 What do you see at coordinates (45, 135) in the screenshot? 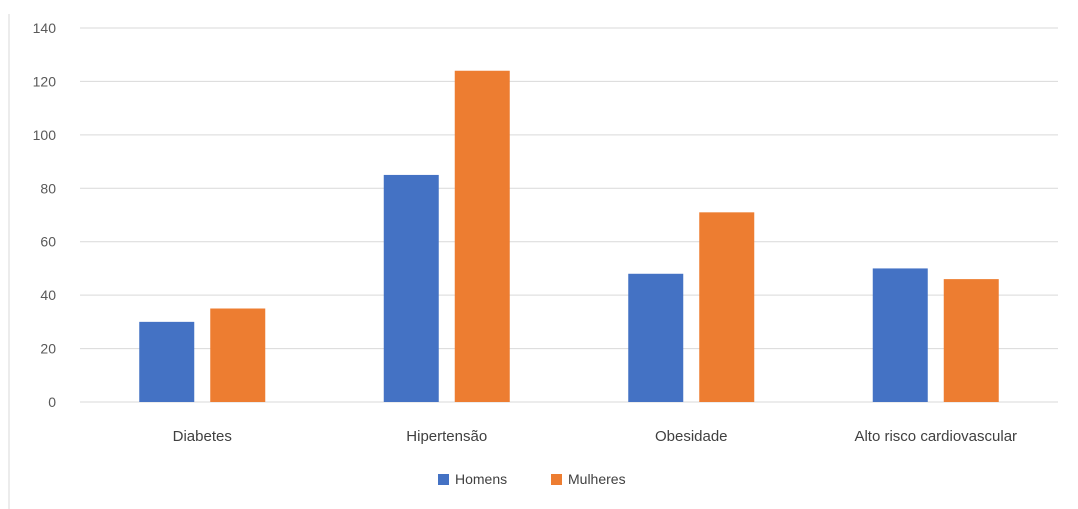
I see `y-tick-label: 100` at bounding box center [45, 135].